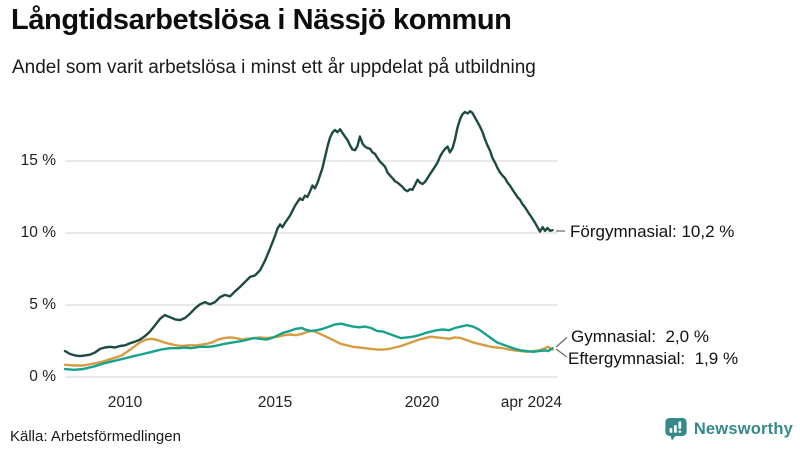 Image resolution: width=800 pixels, height=450 pixels. What do you see at coordinates (42, 304) in the screenshot?
I see `y-tick-5: 5 %` at bounding box center [42, 304].